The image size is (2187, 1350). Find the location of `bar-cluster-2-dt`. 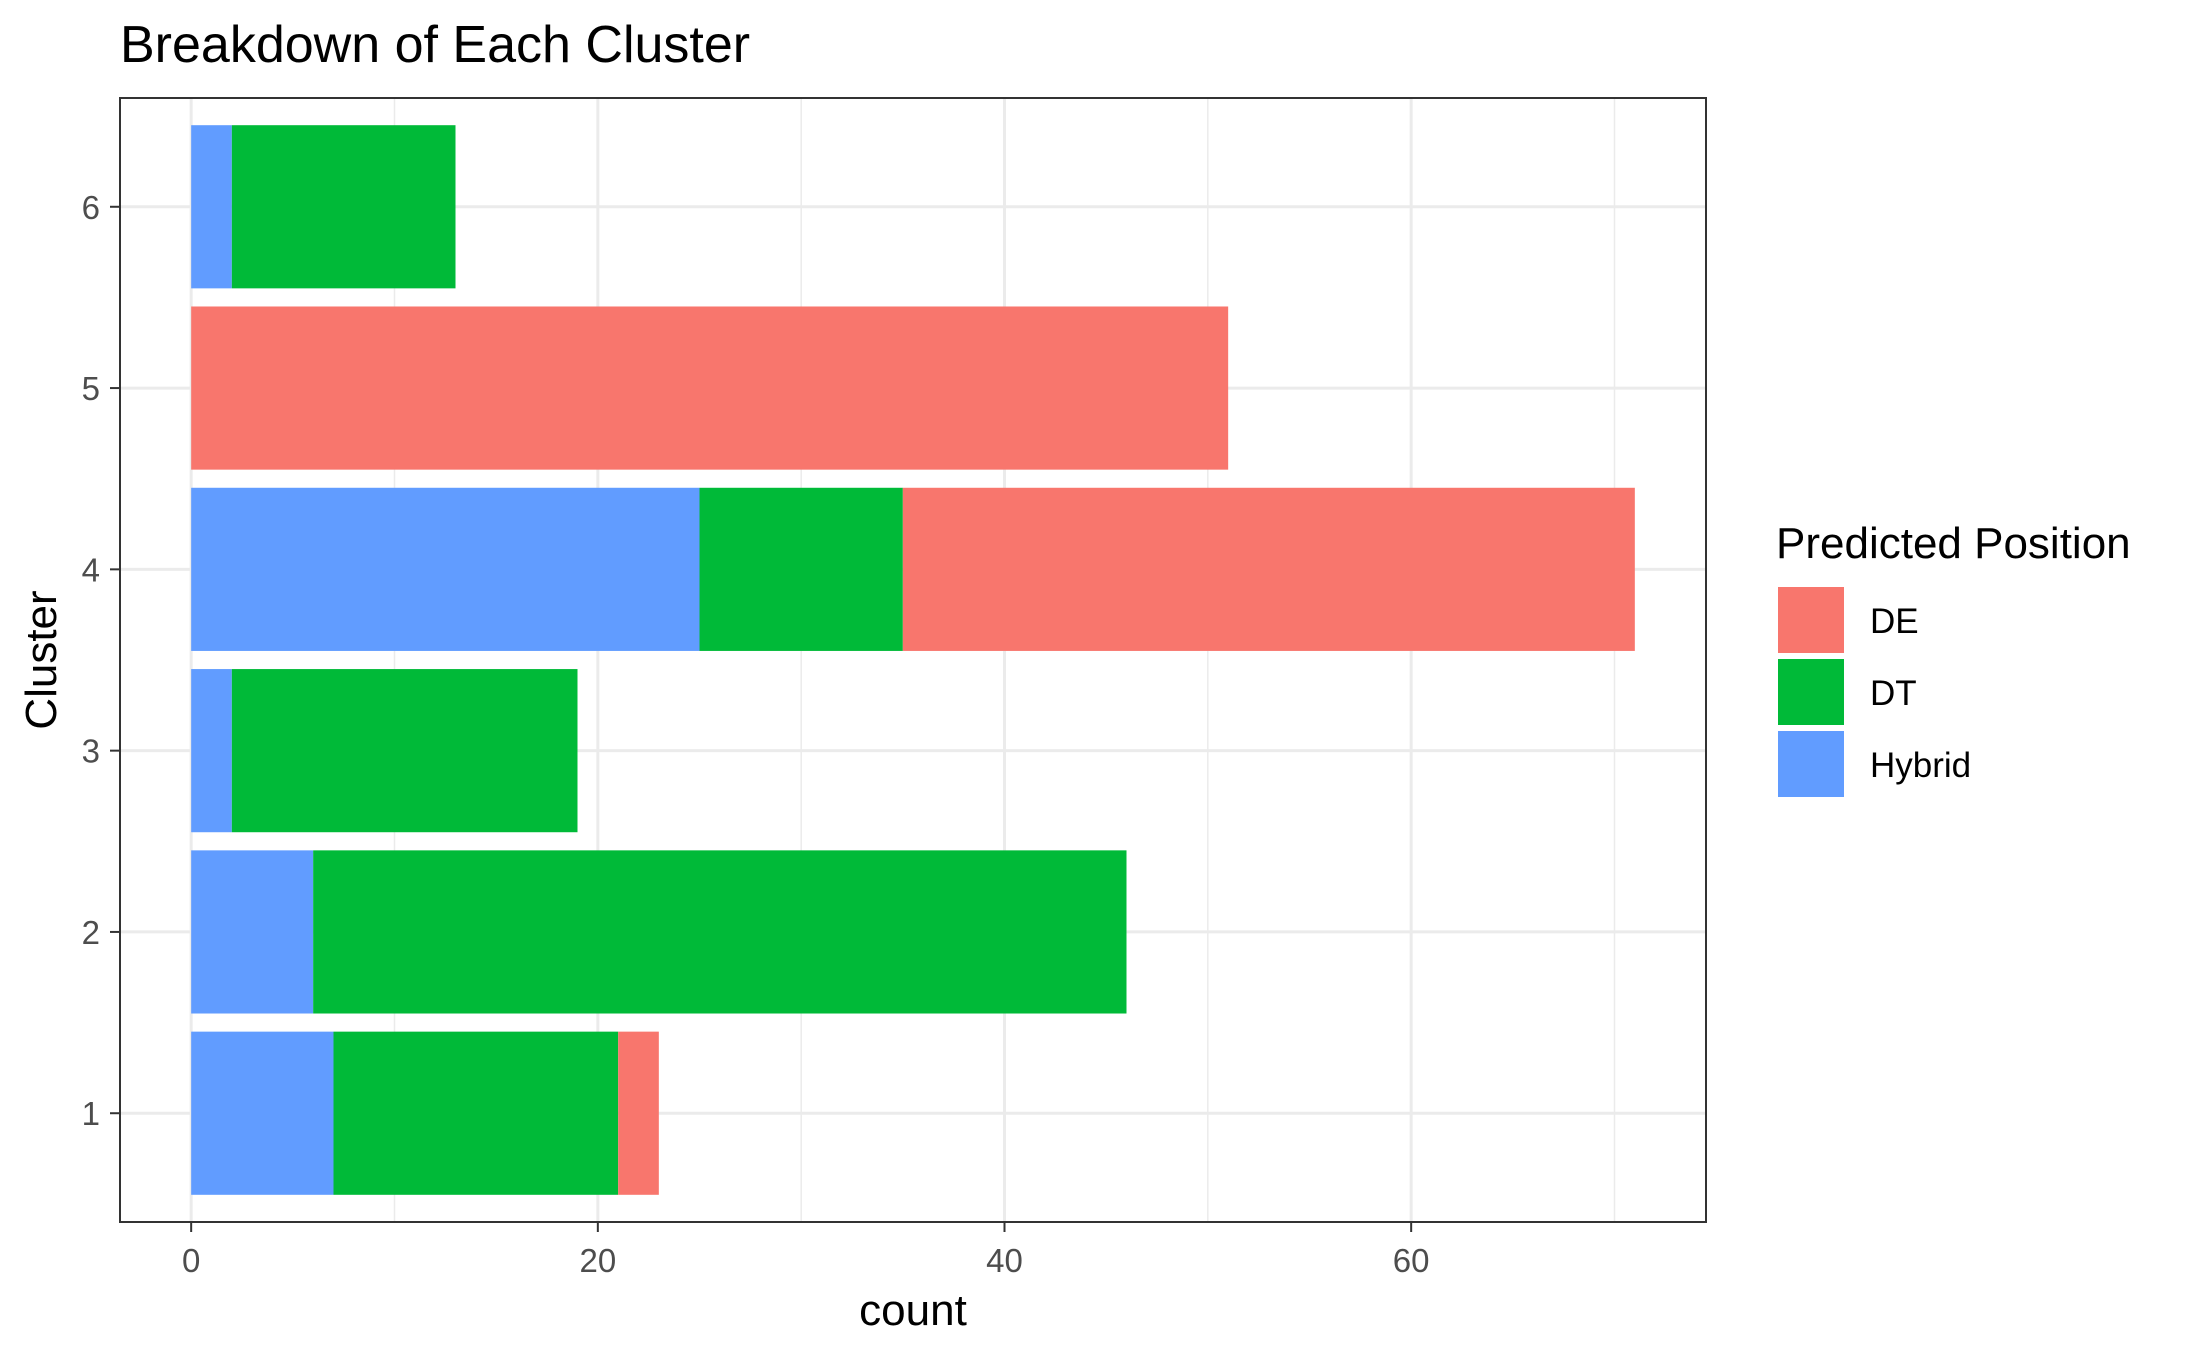

bar-cluster-2-dt is located at coordinates (720, 932).